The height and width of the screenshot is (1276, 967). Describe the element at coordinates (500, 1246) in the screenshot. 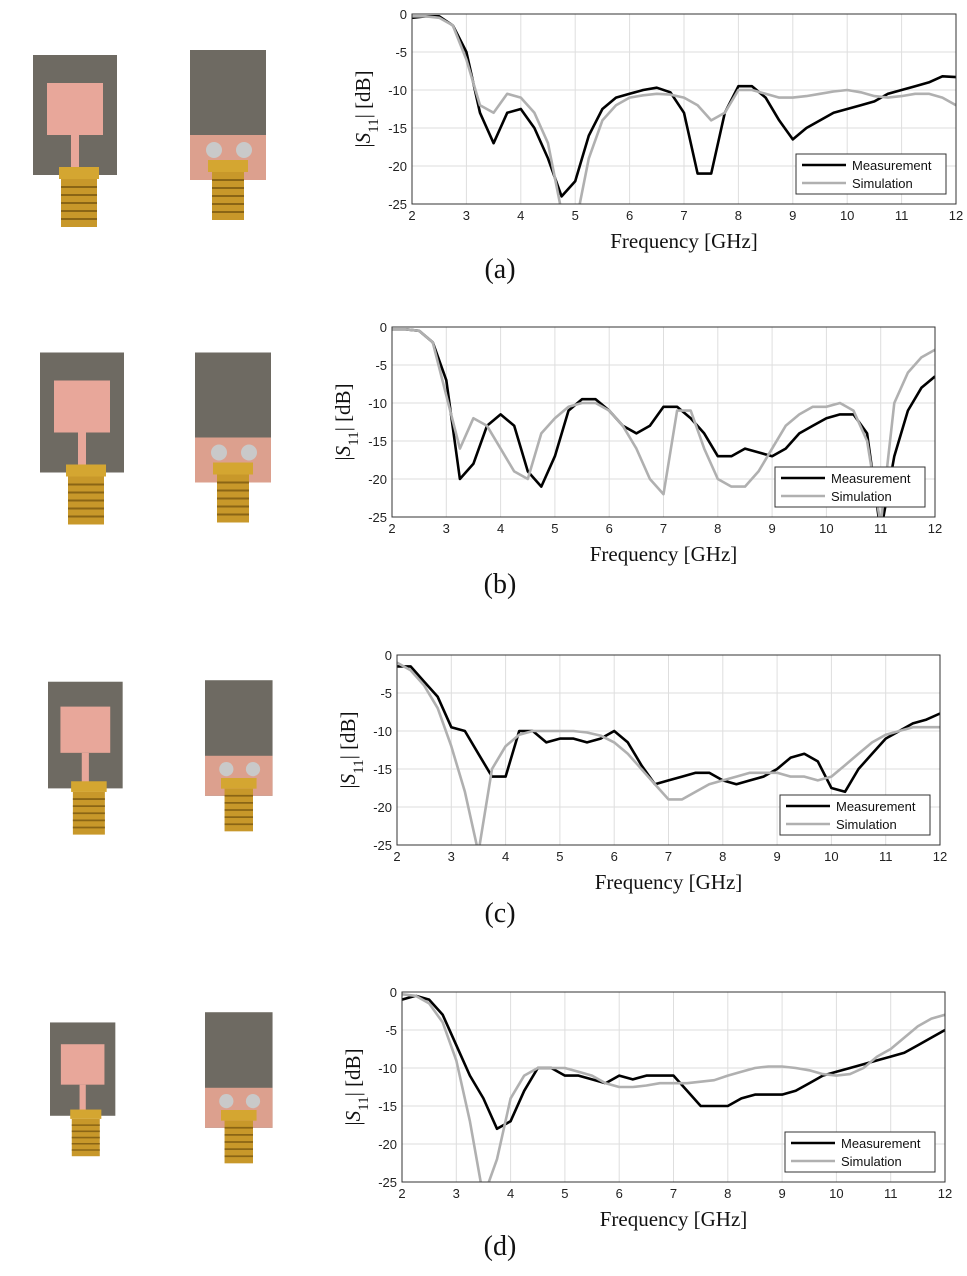

I see `caption: (d)` at that location.